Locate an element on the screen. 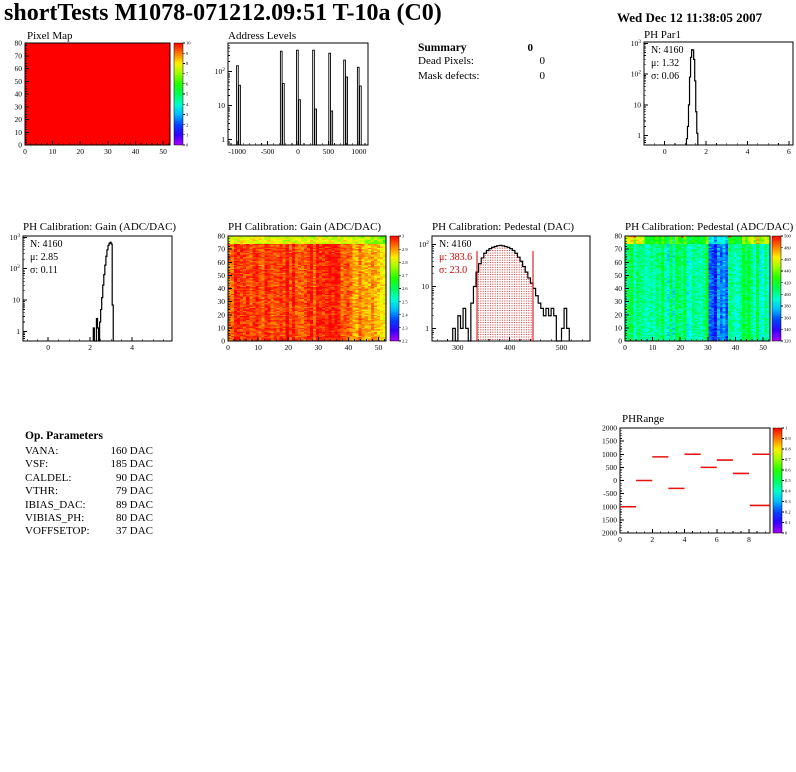  gain-hist-frame is located at coordinates (97, 288).